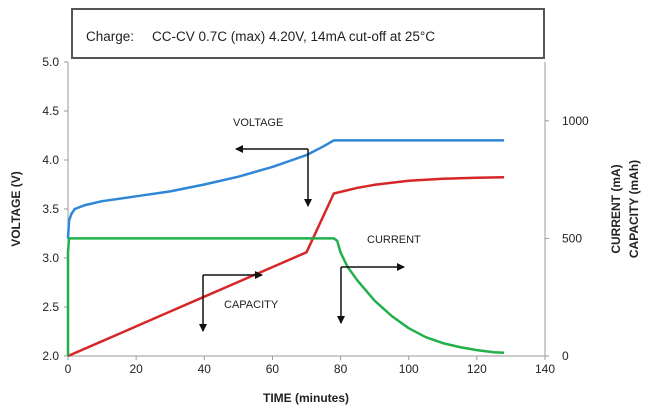 This screenshot has height=414, width=646. I want to click on x-axis-ticks: 0 20 40 60 80 100 120 140, so click(310, 366).